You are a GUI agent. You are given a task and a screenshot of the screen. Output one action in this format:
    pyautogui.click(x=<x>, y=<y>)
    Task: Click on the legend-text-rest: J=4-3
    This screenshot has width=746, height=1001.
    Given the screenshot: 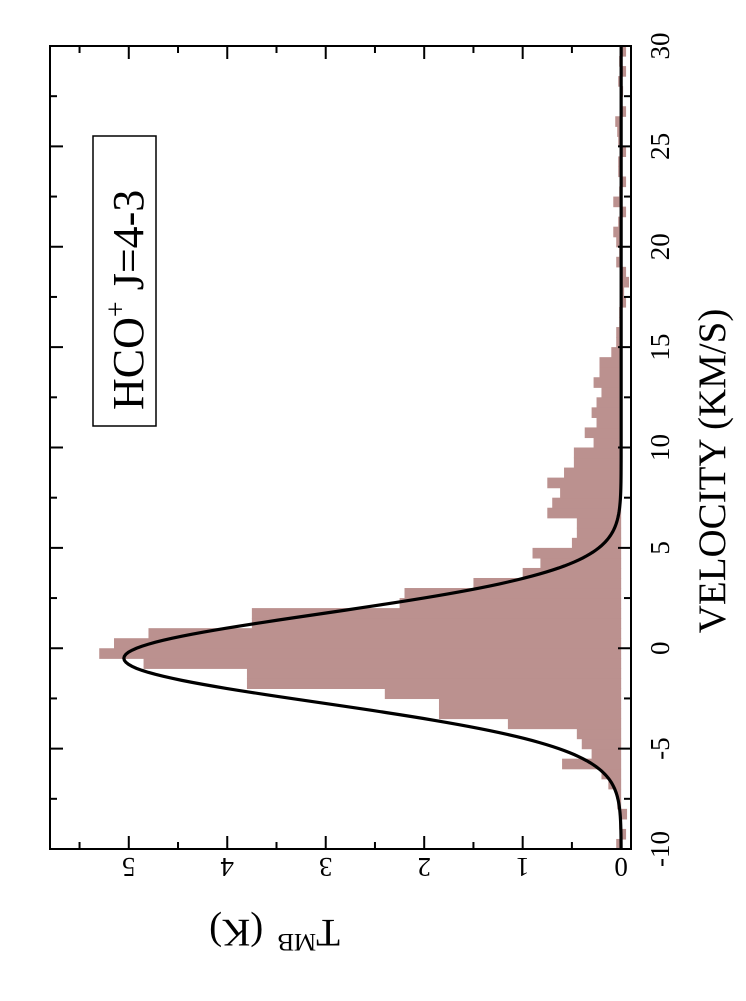 What is the action you would take?
    pyautogui.click(x=128, y=246)
    